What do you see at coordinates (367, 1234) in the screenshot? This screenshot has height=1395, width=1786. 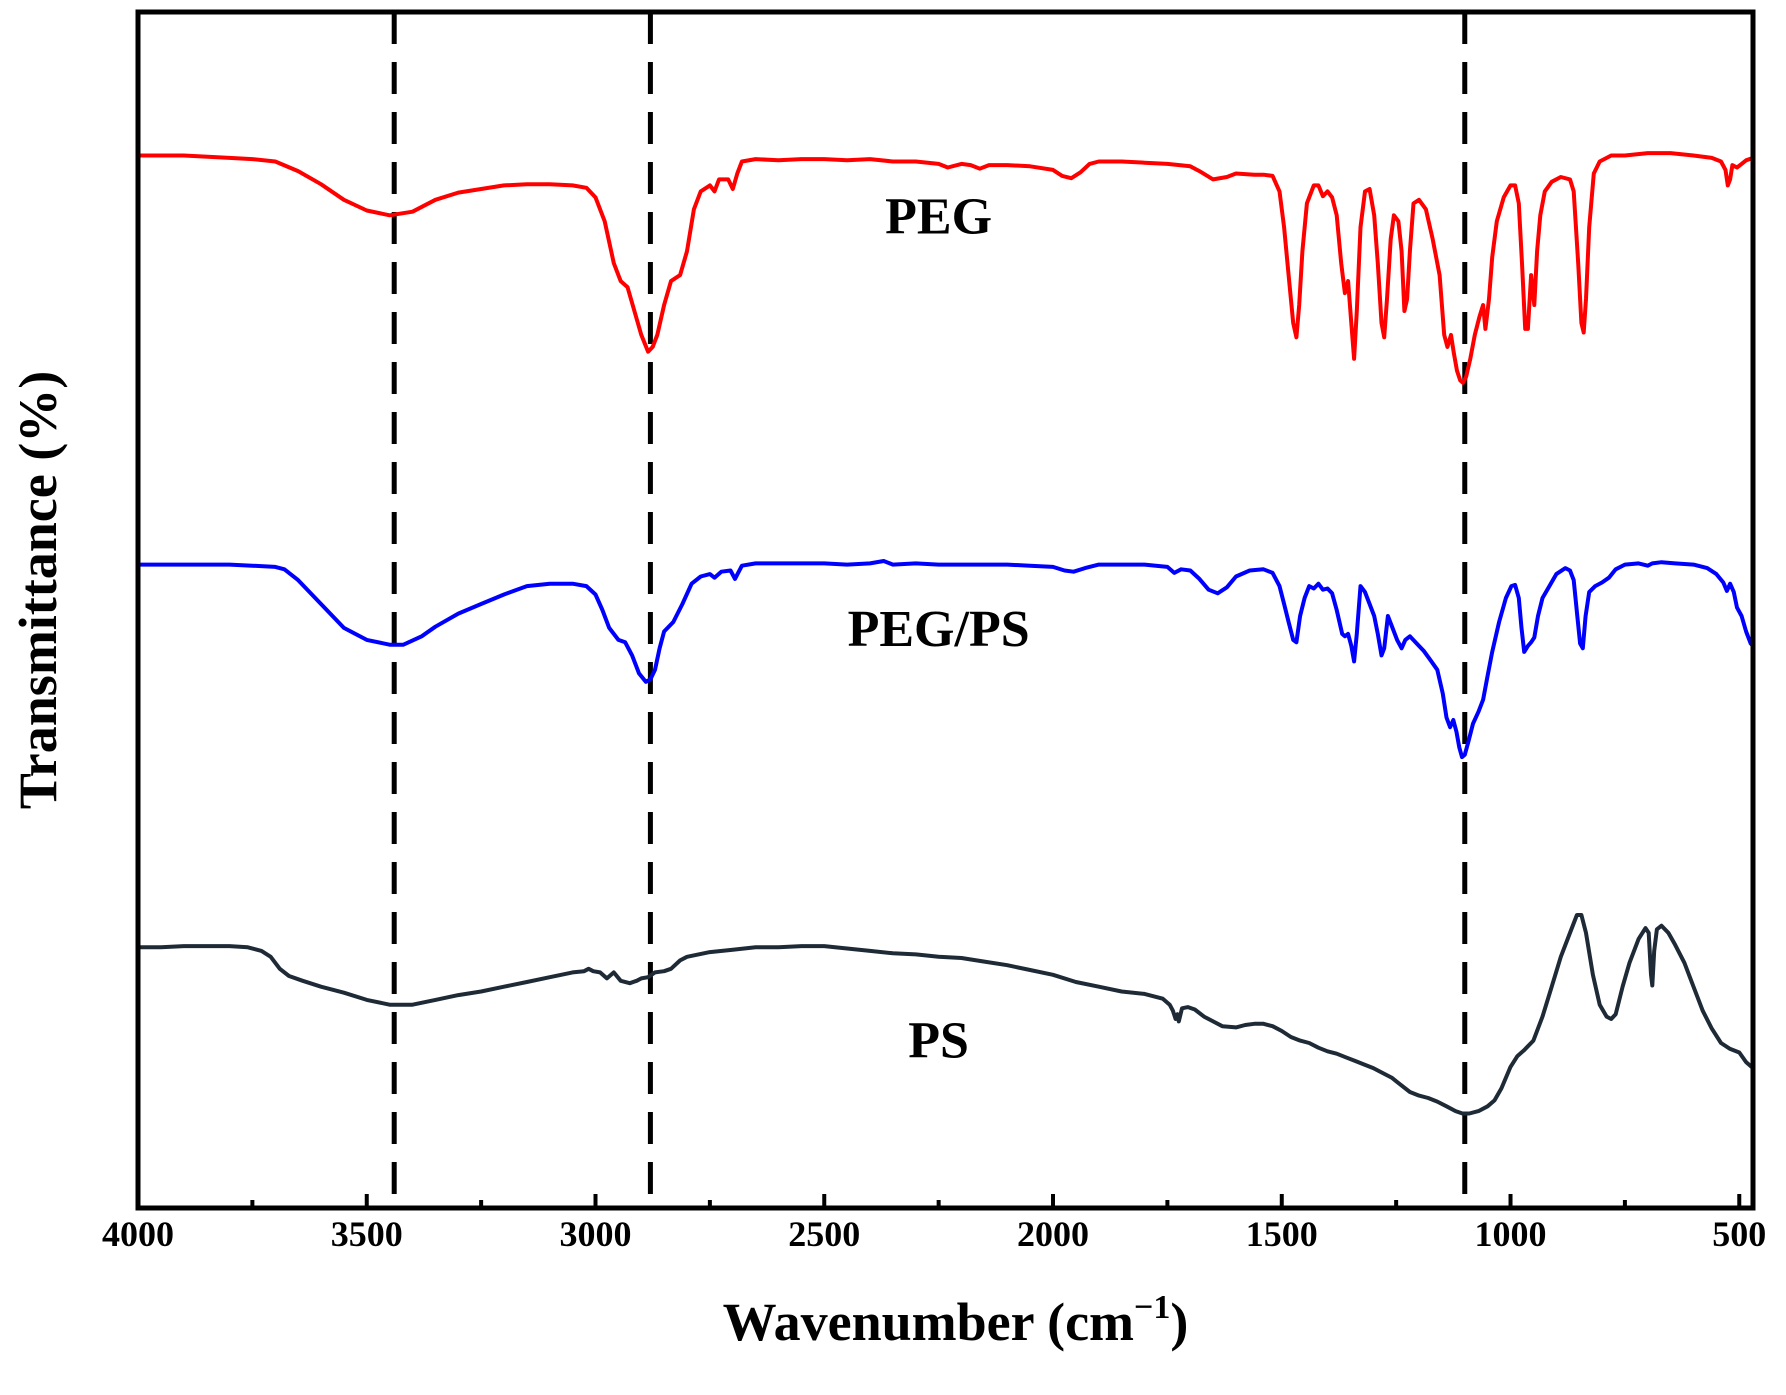 I see `x-tick-label: 3500` at bounding box center [367, 1234].